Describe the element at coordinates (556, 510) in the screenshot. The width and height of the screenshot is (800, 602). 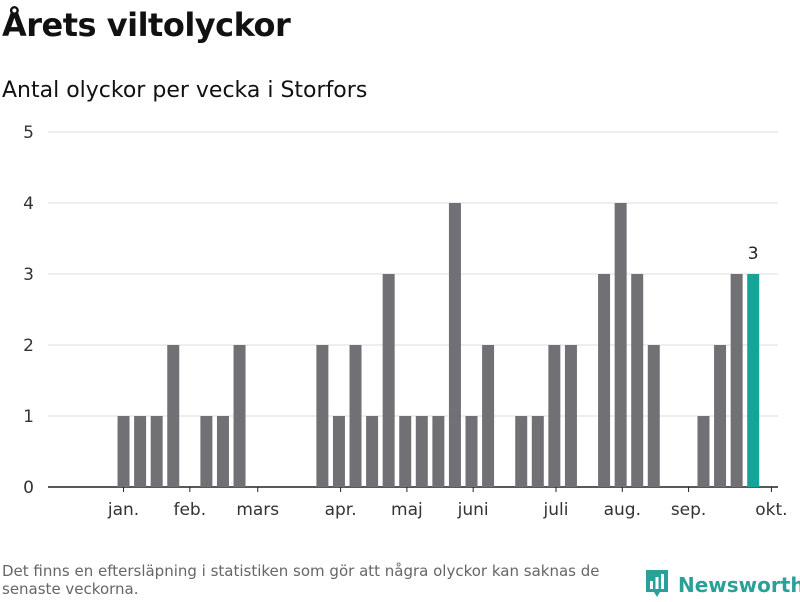
I see `x-tick-label: juli` at that location.